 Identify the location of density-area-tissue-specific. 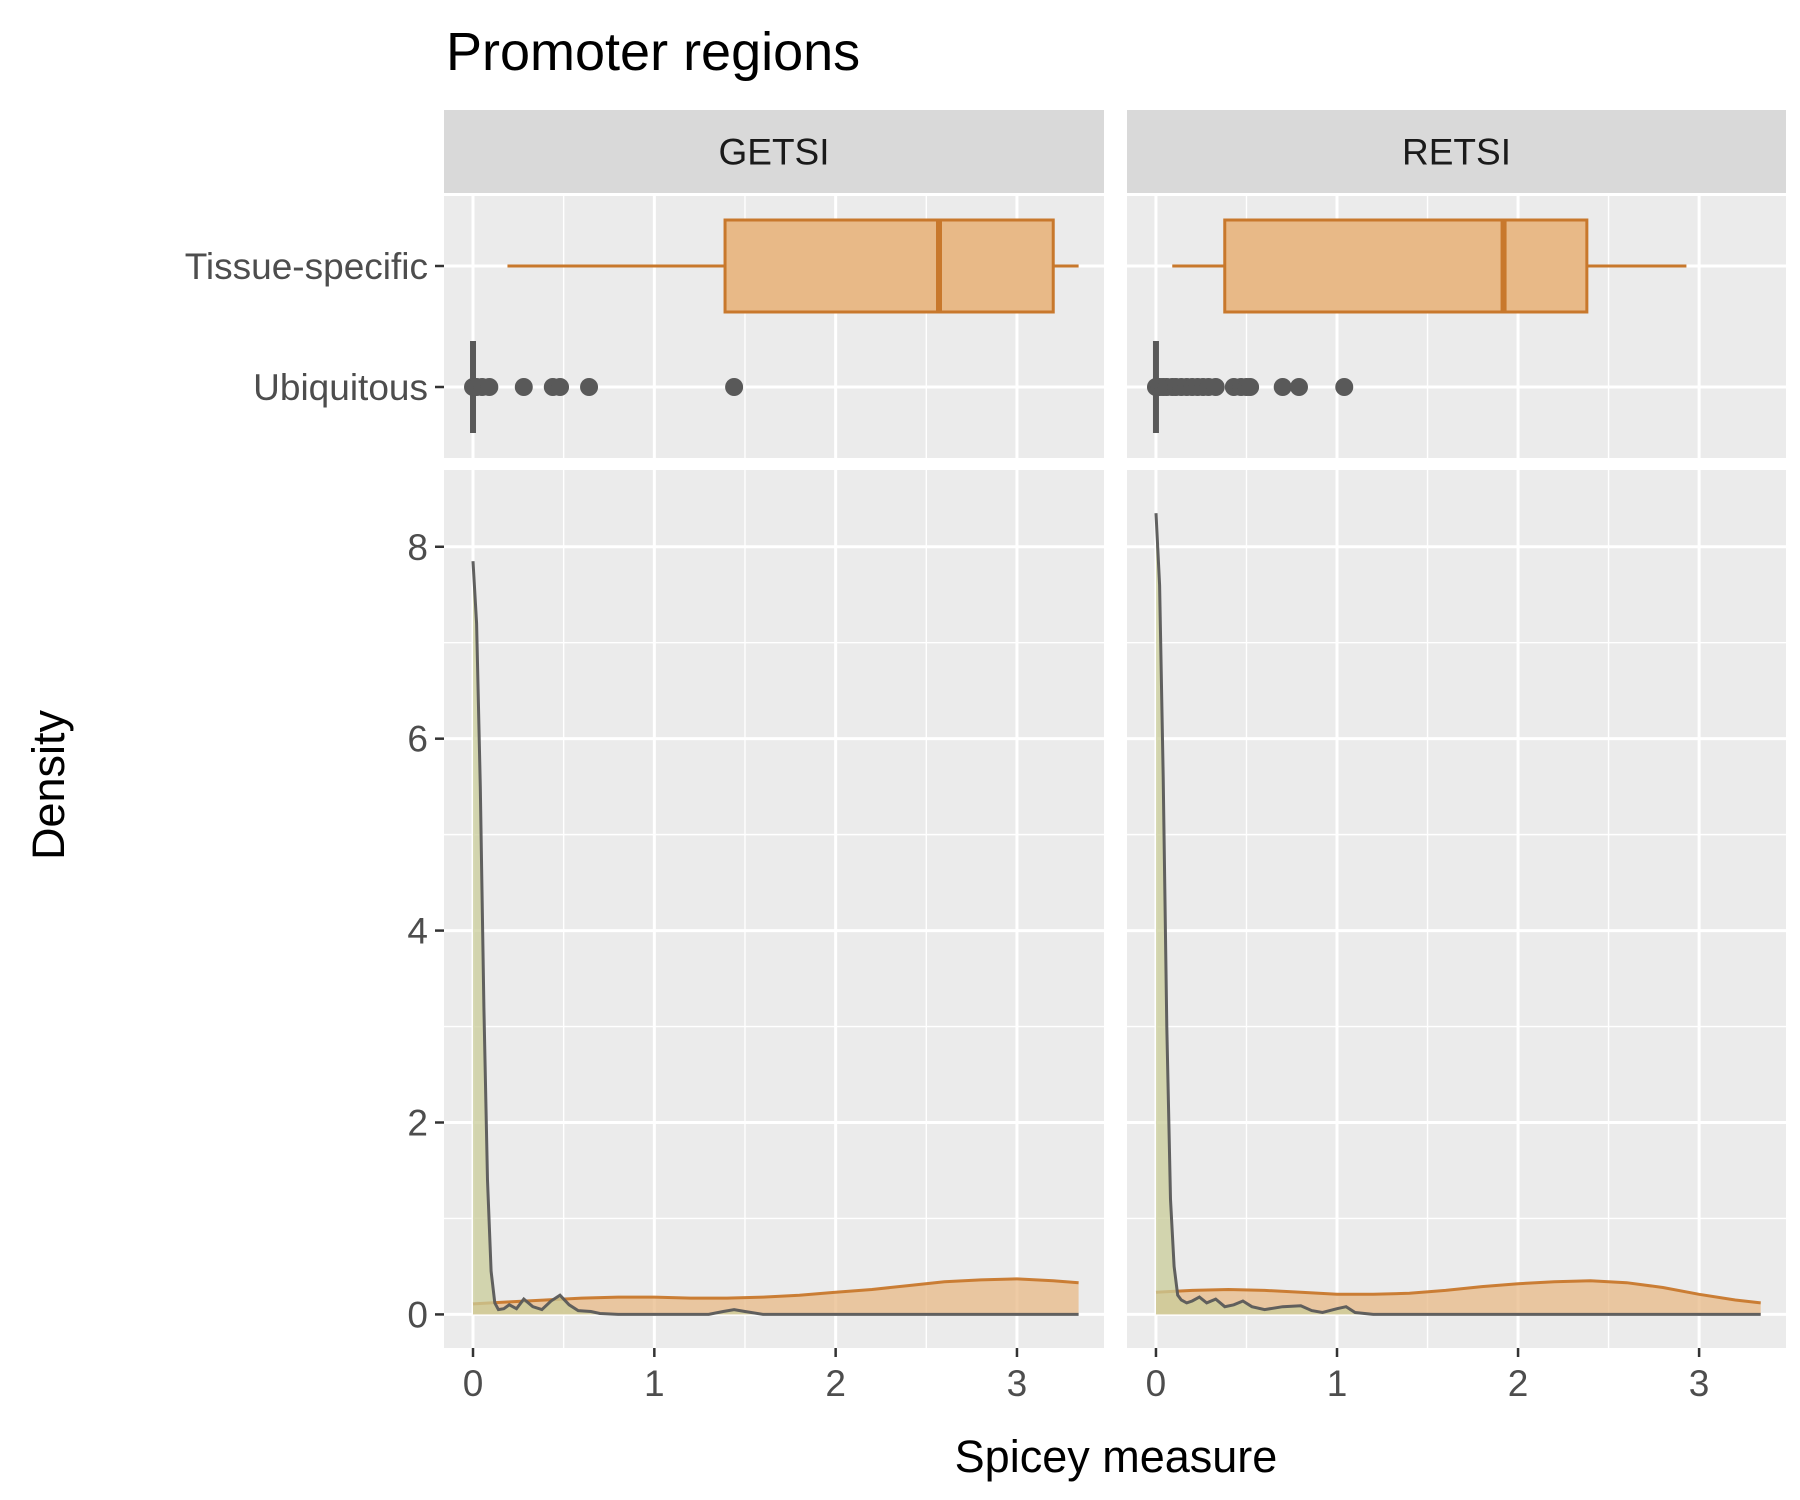
(1458, 1297).